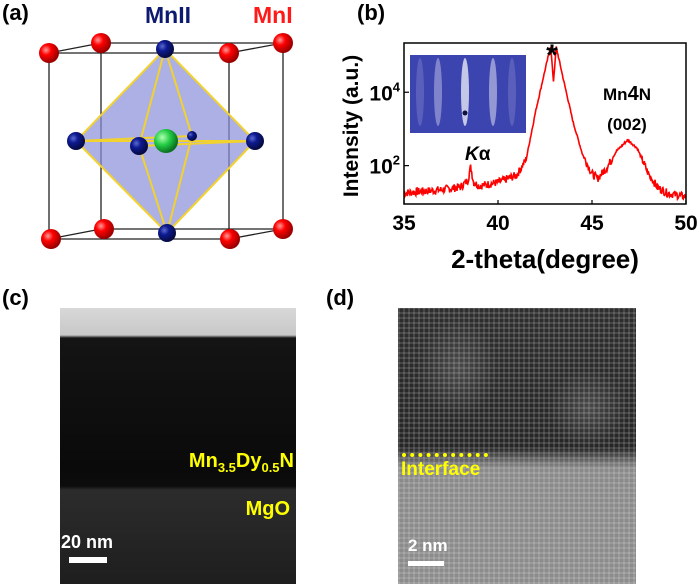  Describe the element at coordinates (545, 259) in the screenshot. I see `x-axis-label: 2-theta(degree)` at that location.